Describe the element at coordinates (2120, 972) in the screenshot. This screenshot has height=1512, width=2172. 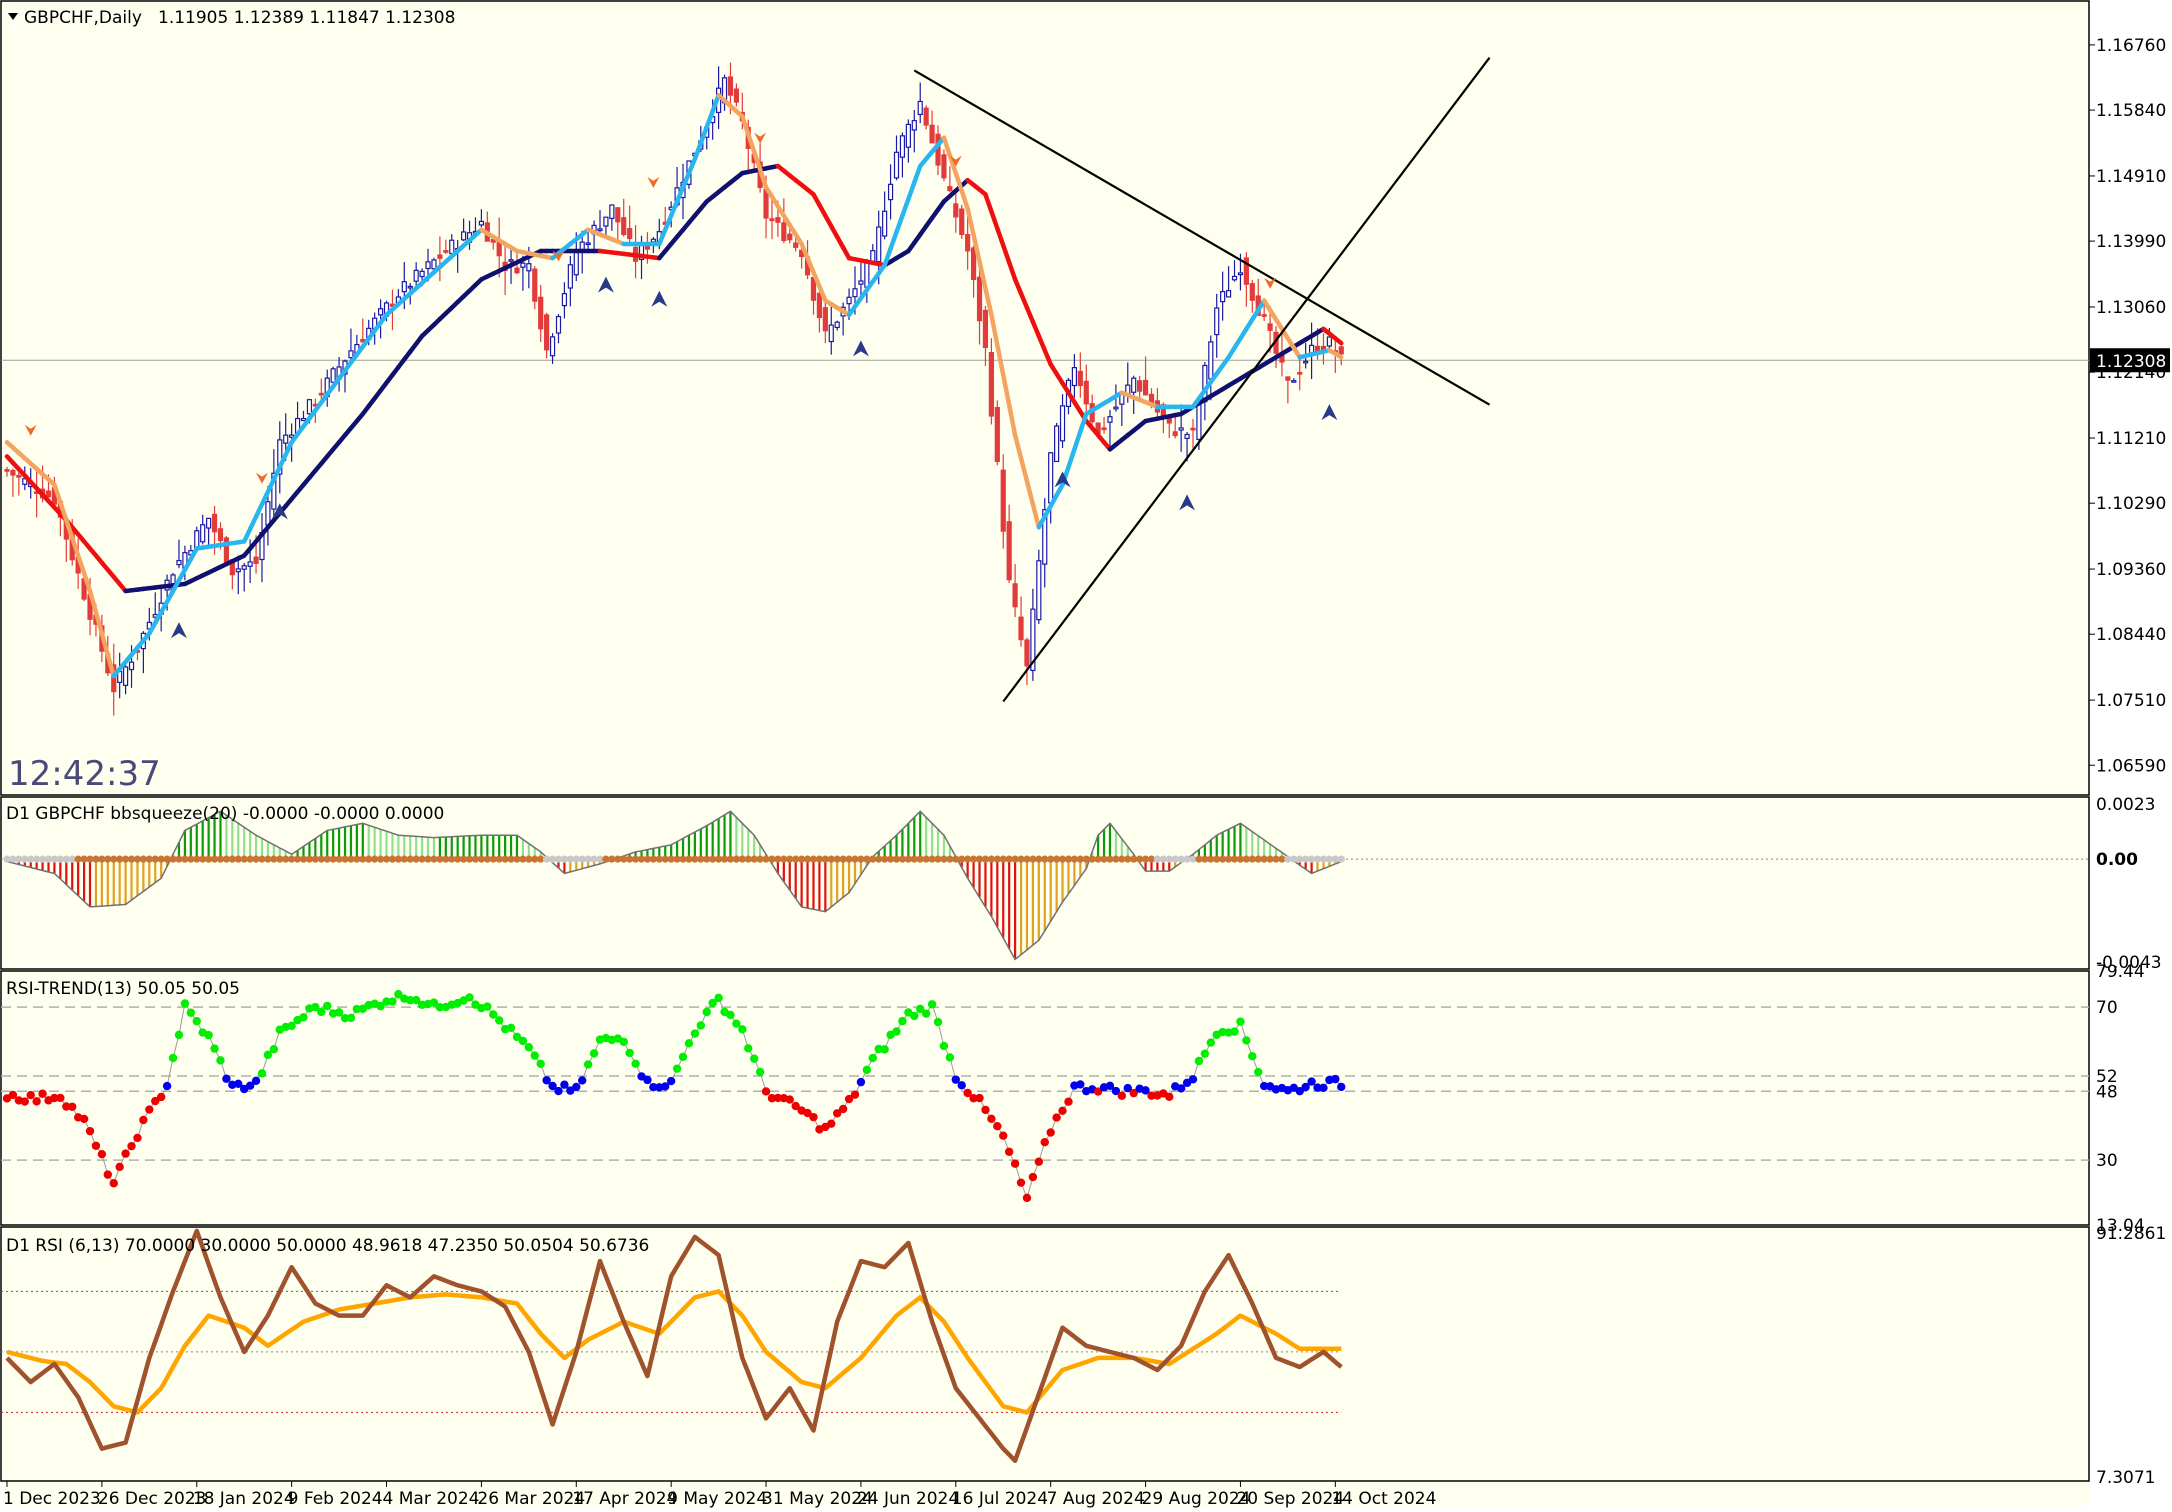
I see `y-tick-label: 79.44` at that location.